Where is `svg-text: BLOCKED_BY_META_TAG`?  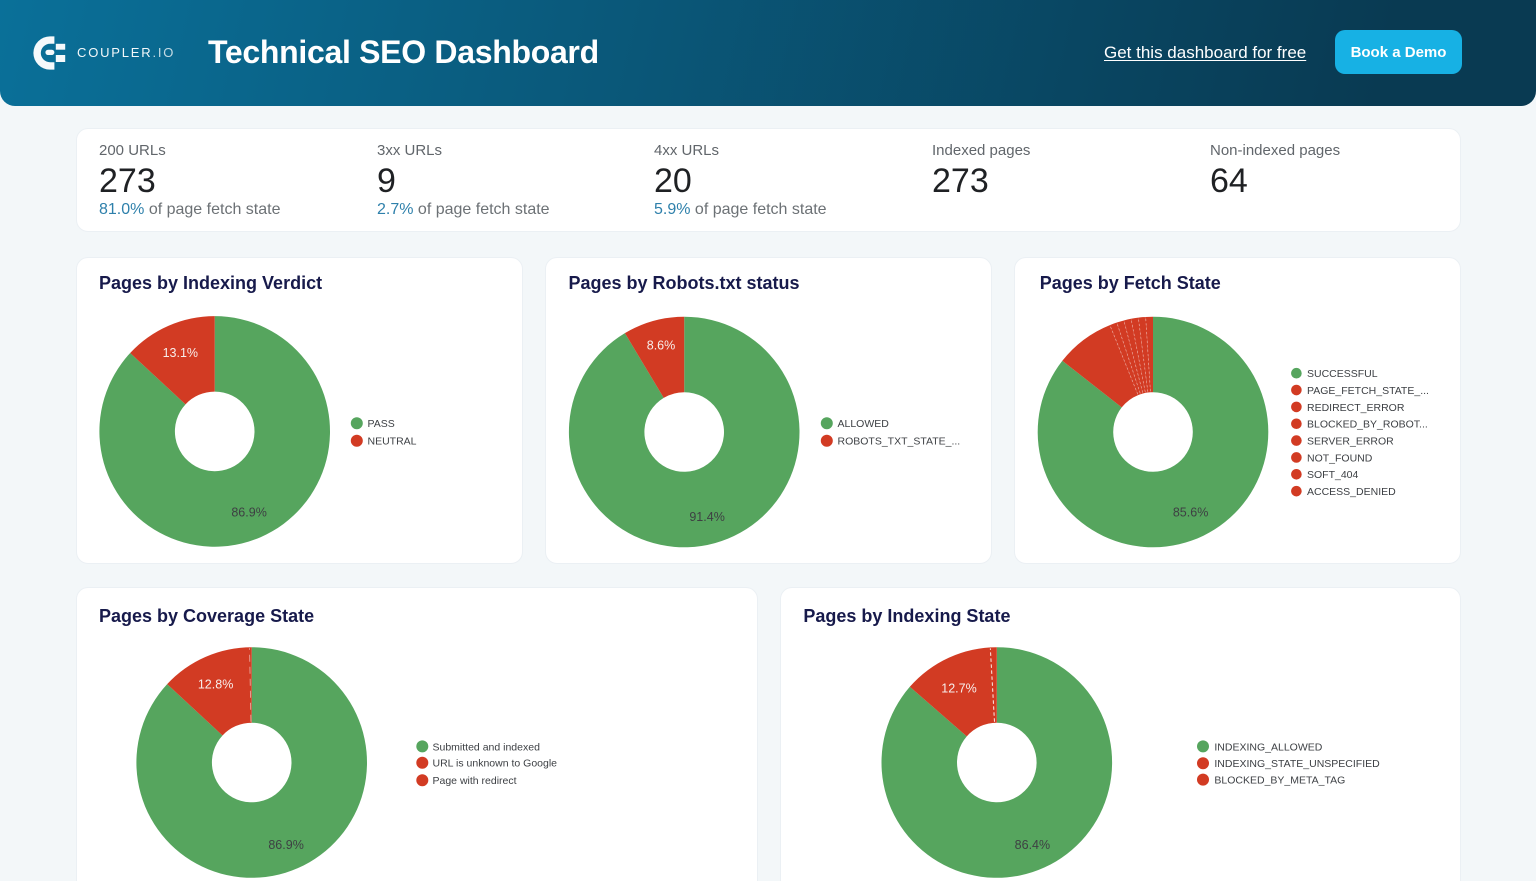
svg-text: BLOCKED_BY_META_TAG is located at coordinates (1279, 781).